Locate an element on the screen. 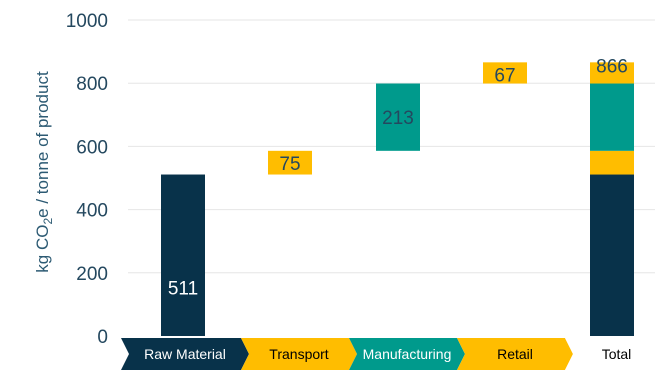 The image size is (668, 373). category-chevron-retail is located at coordinates (515, 354).